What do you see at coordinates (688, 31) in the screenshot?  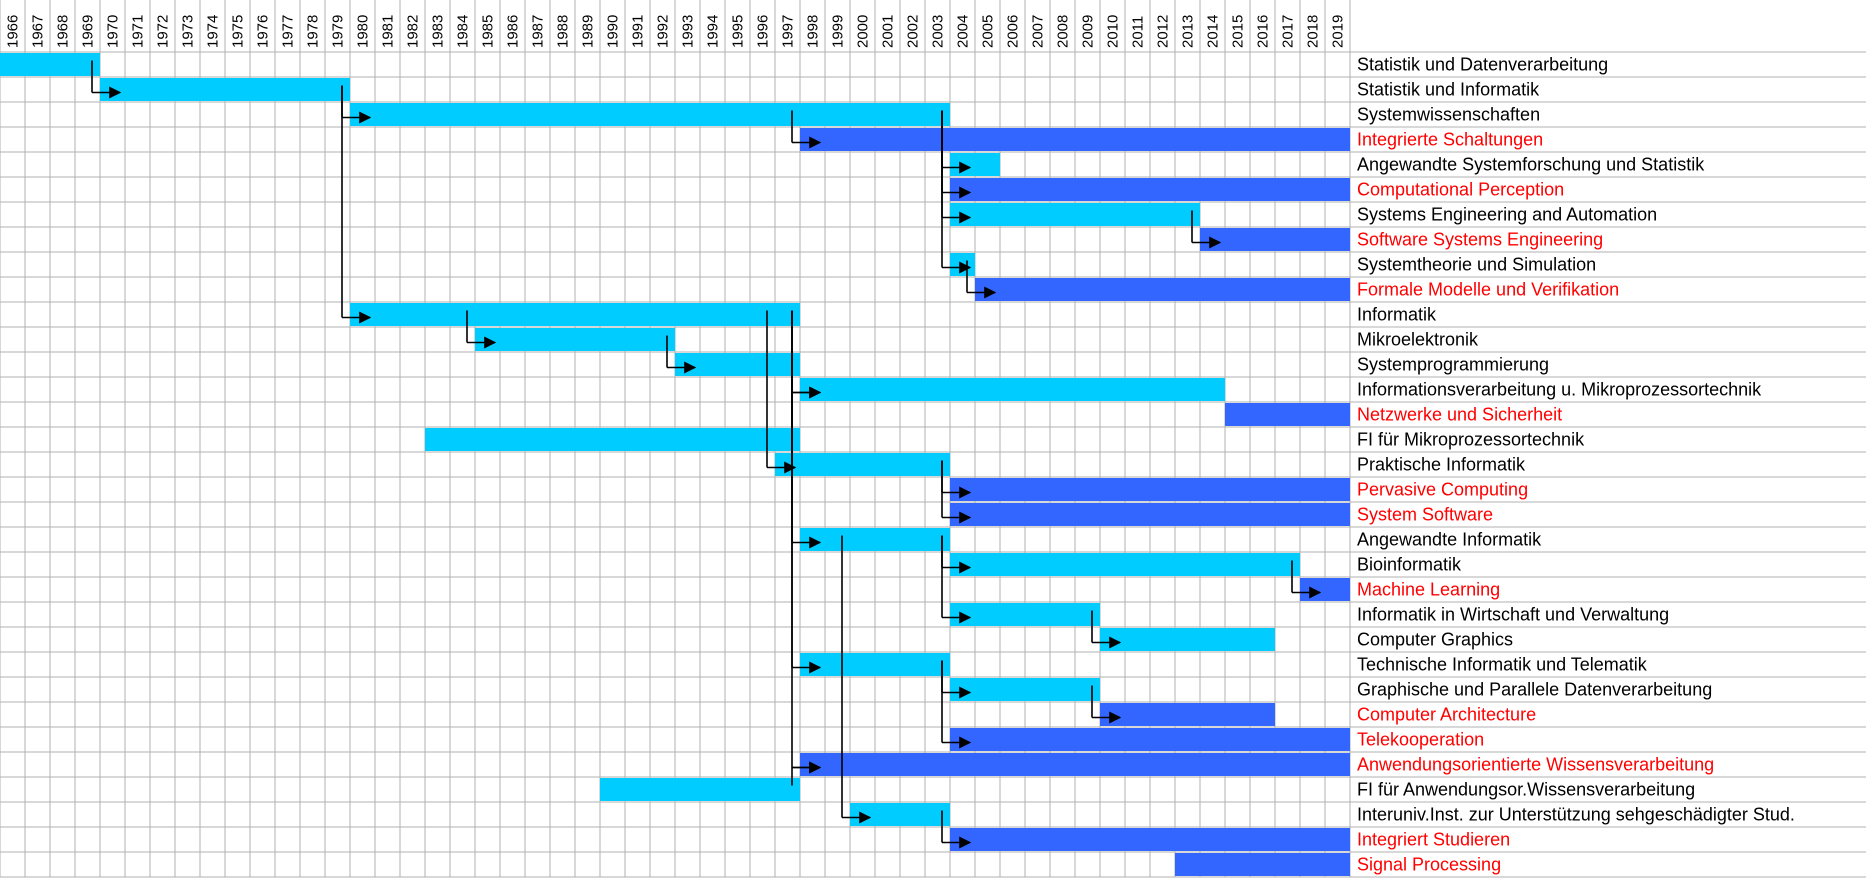 I see `year-tick-label: 1993` at bounding box center [688, 31].